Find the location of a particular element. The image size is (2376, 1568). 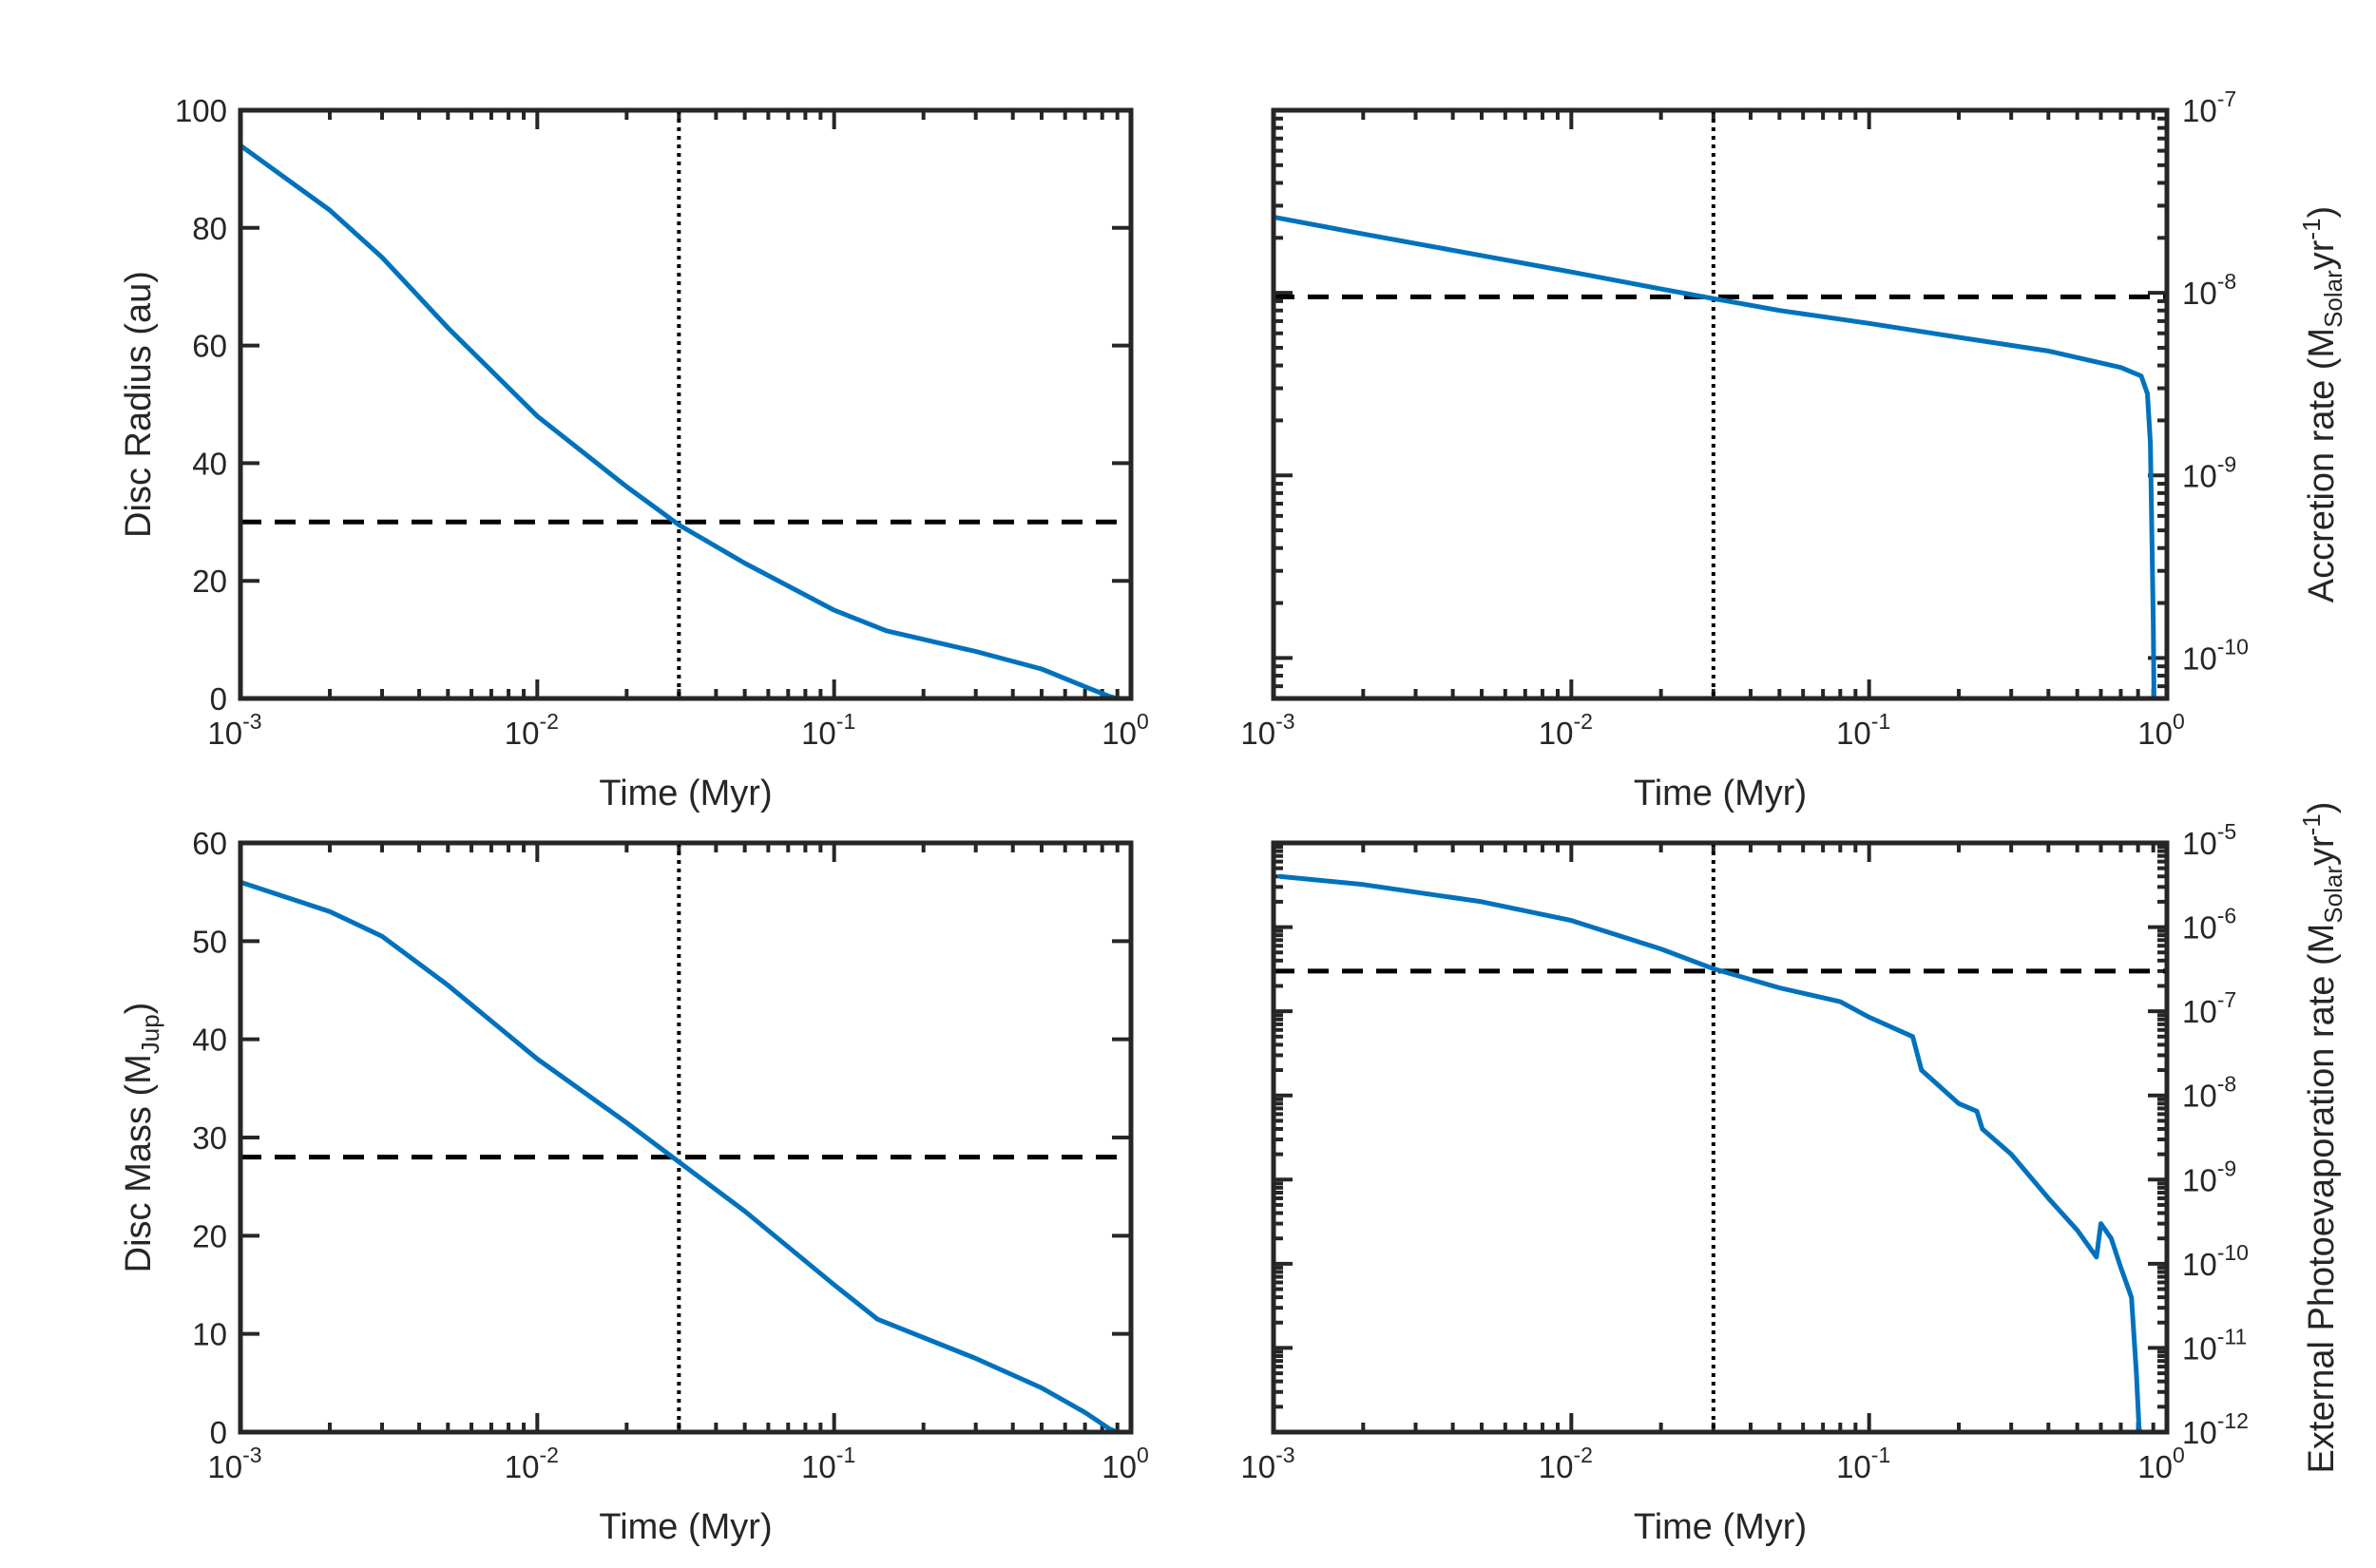

y-axis-label: Disc Radius (au) is located at coordinates (139, 405).